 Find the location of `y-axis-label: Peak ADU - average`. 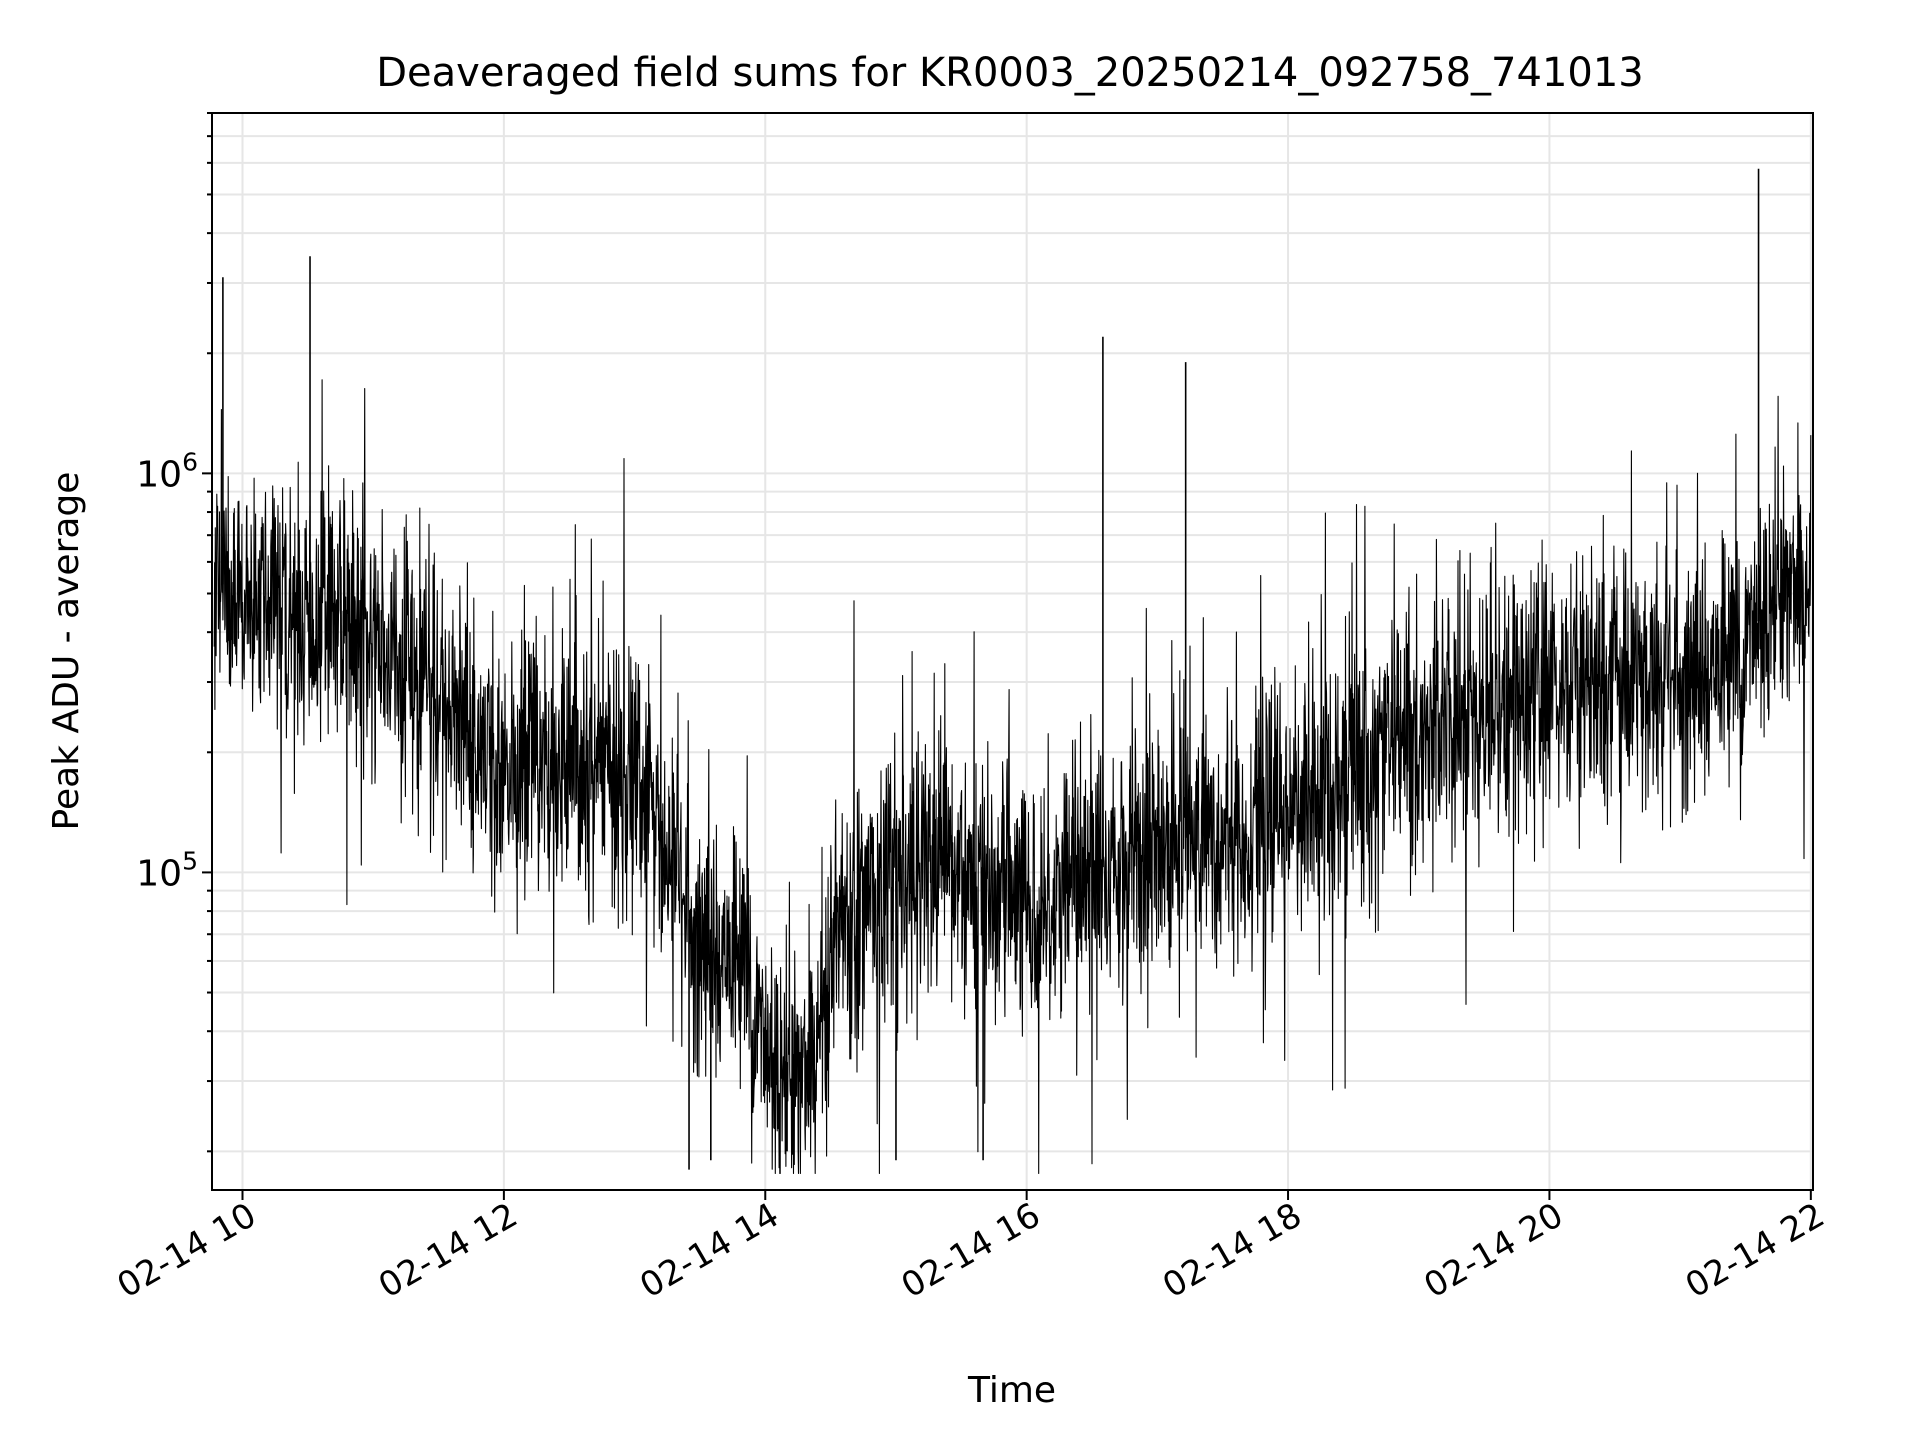

y-axis-label: Peak ADU - average is located at coordinates (66, 651).